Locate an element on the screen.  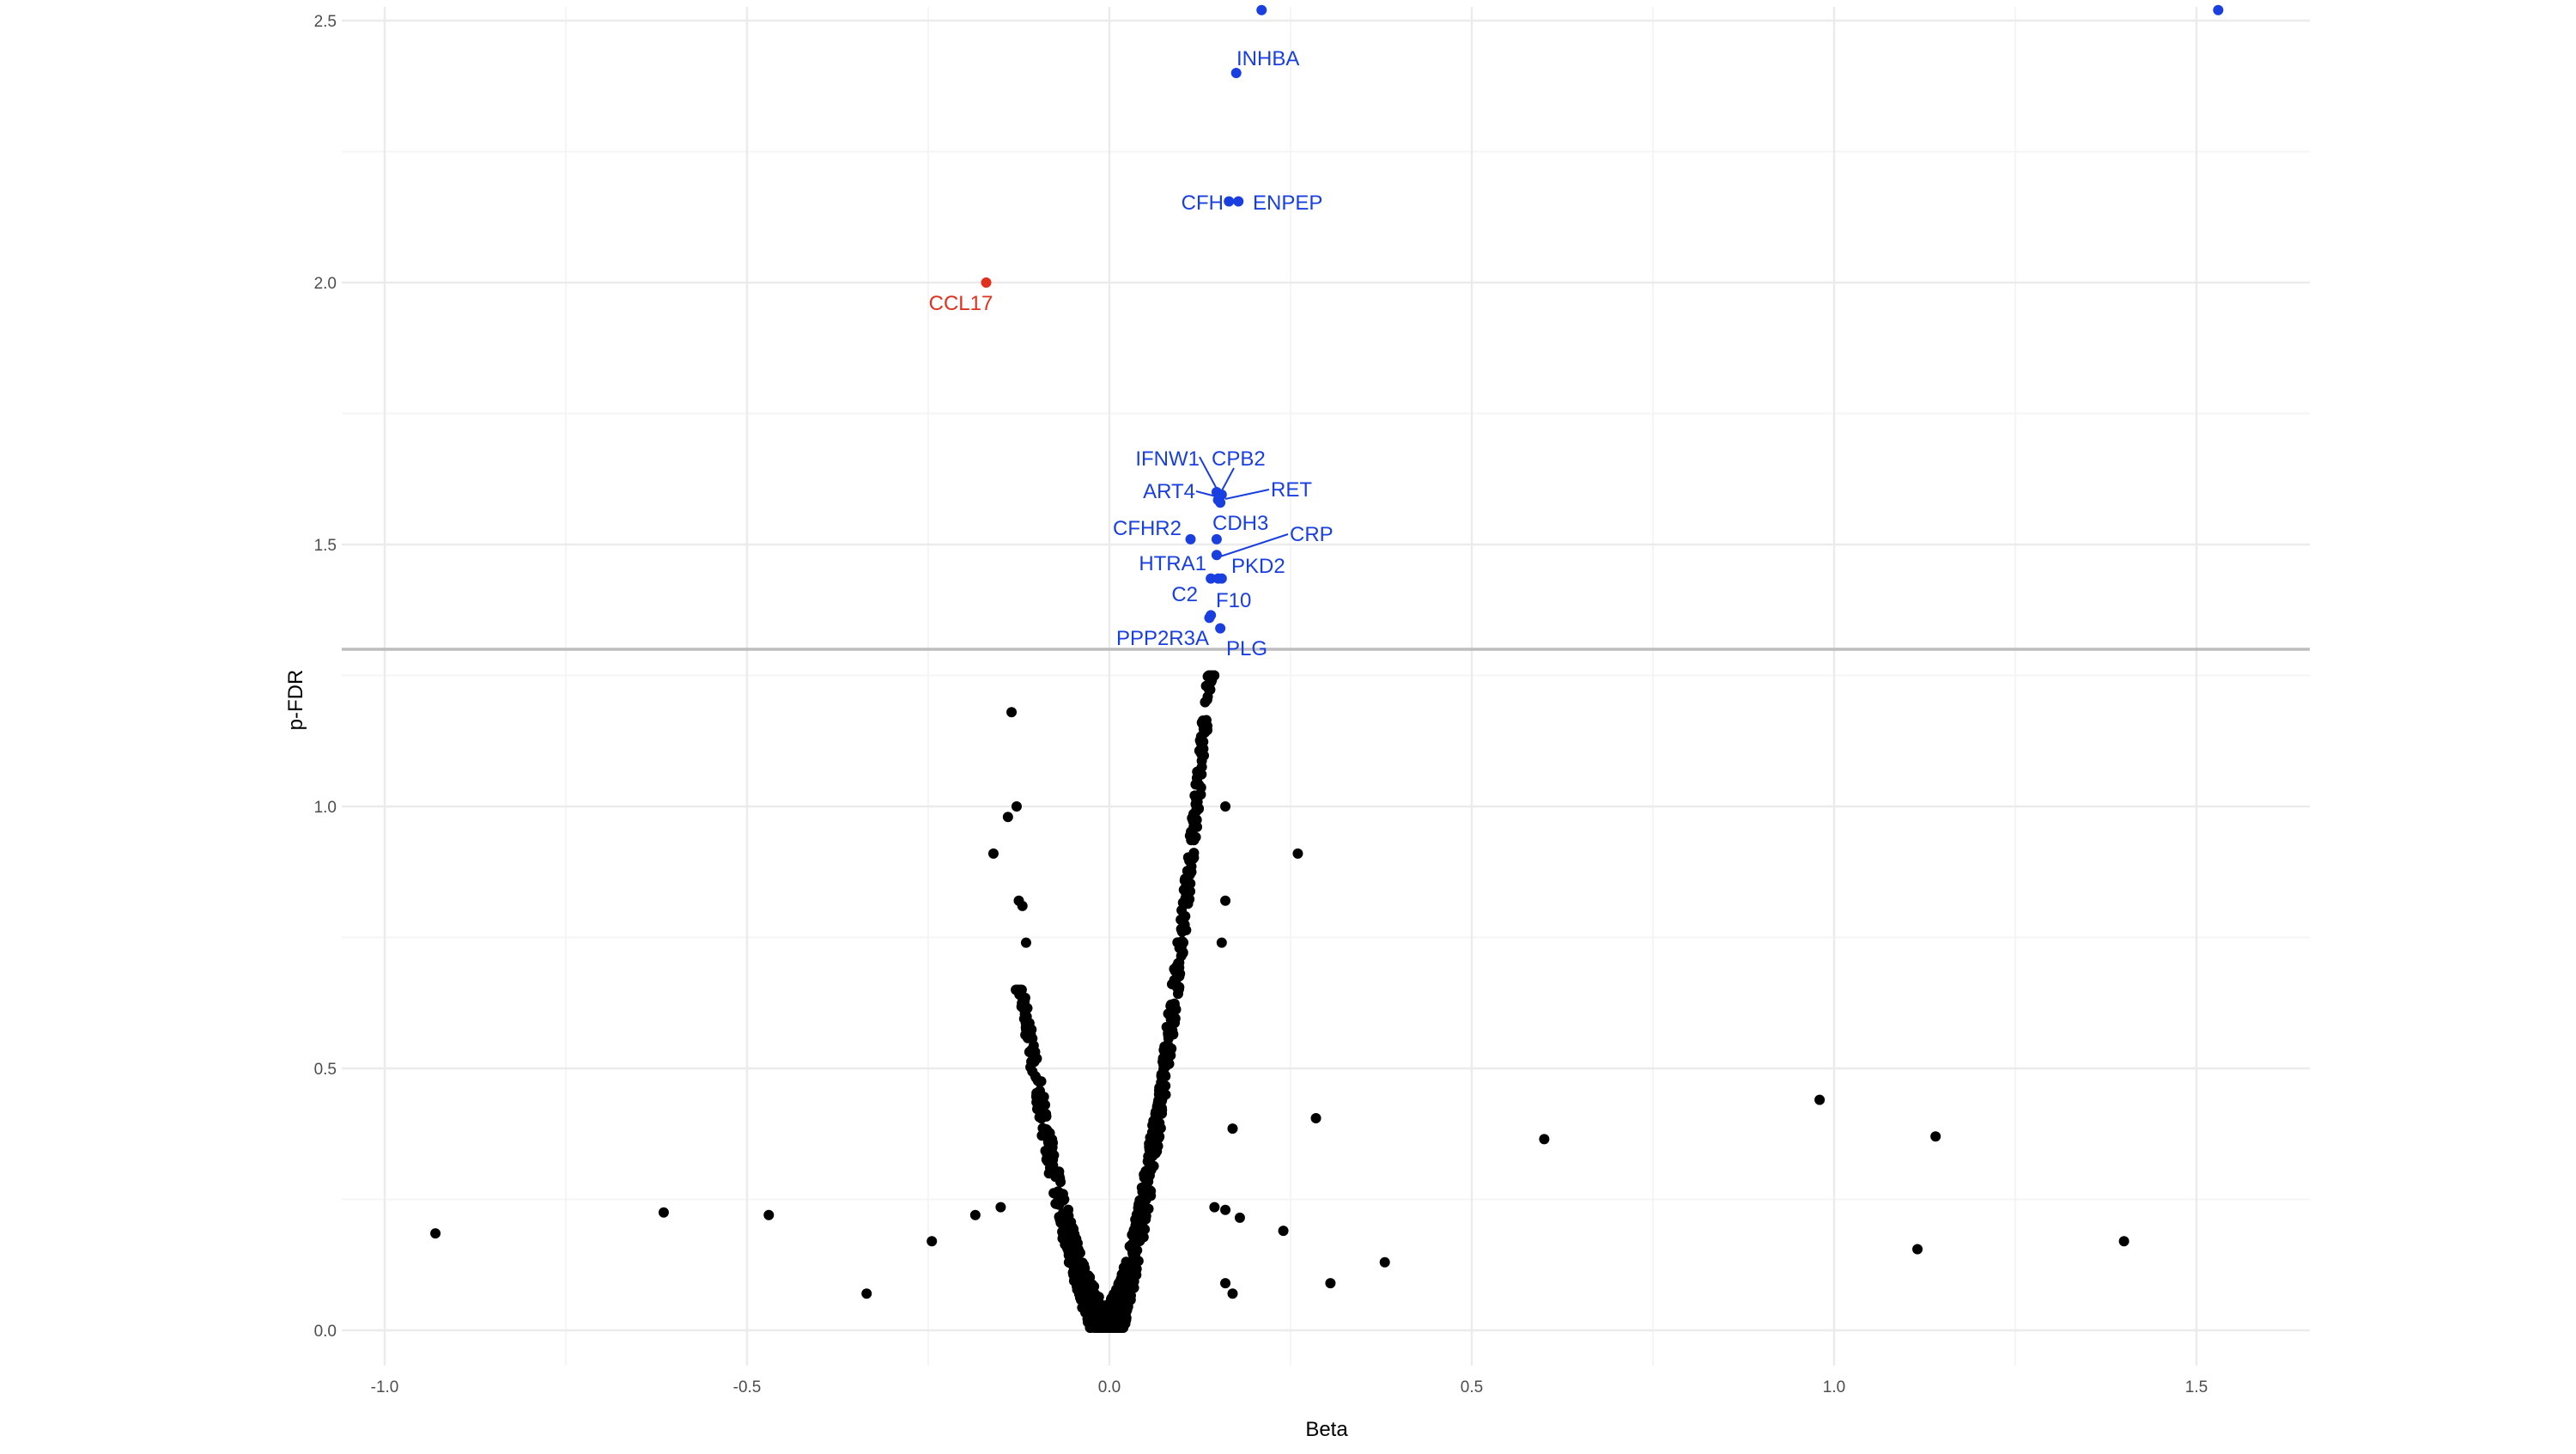
gene-label: CRP is located at coordinates (1312, 534).